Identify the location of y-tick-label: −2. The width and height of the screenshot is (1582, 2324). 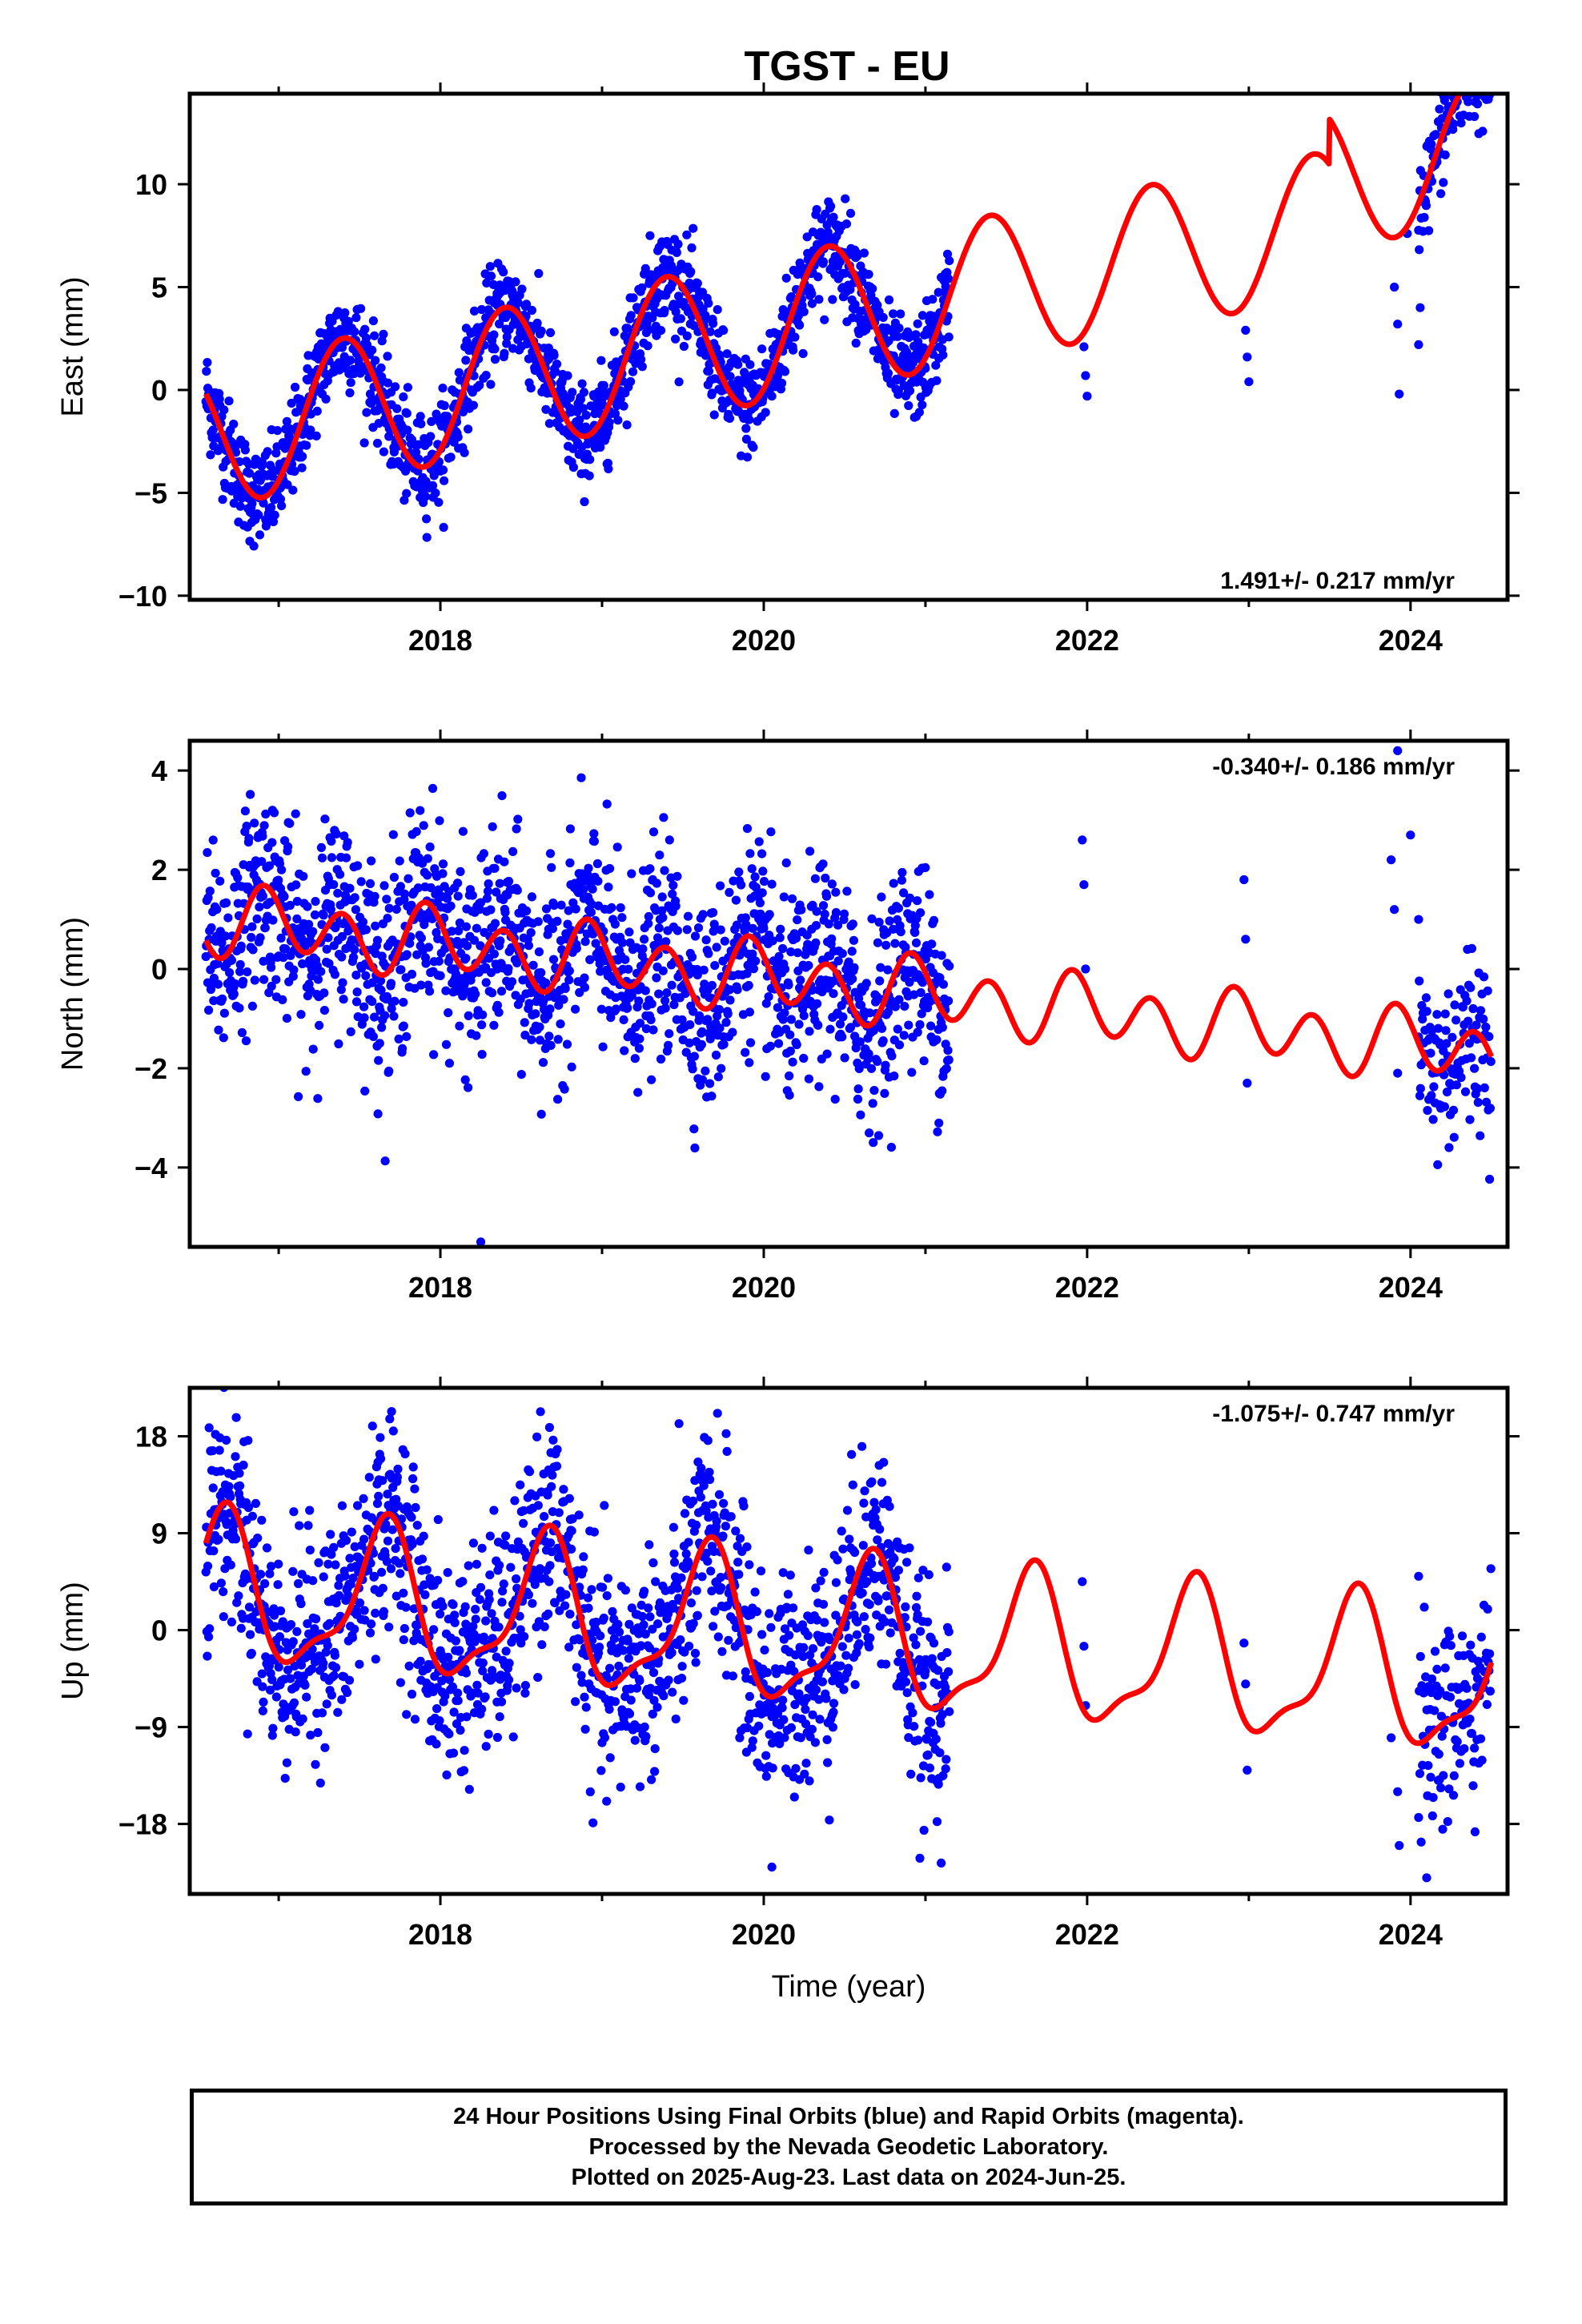
(151, 1068).